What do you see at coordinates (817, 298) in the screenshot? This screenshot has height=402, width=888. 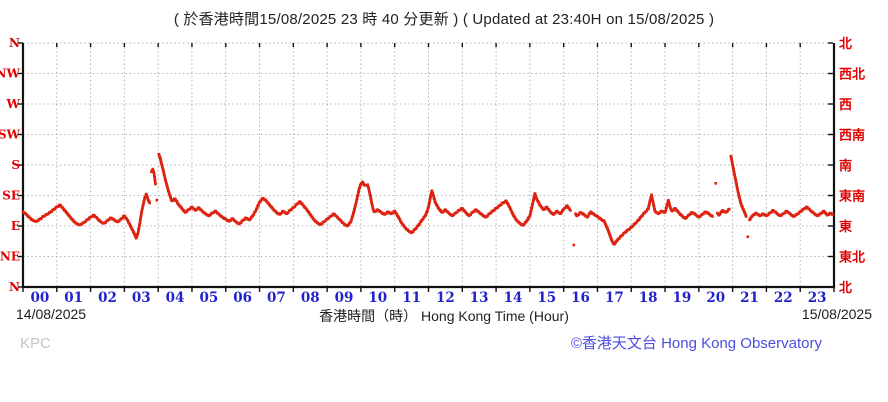 I see `hour-tick-label: 23` at bounding box center [817, 298].